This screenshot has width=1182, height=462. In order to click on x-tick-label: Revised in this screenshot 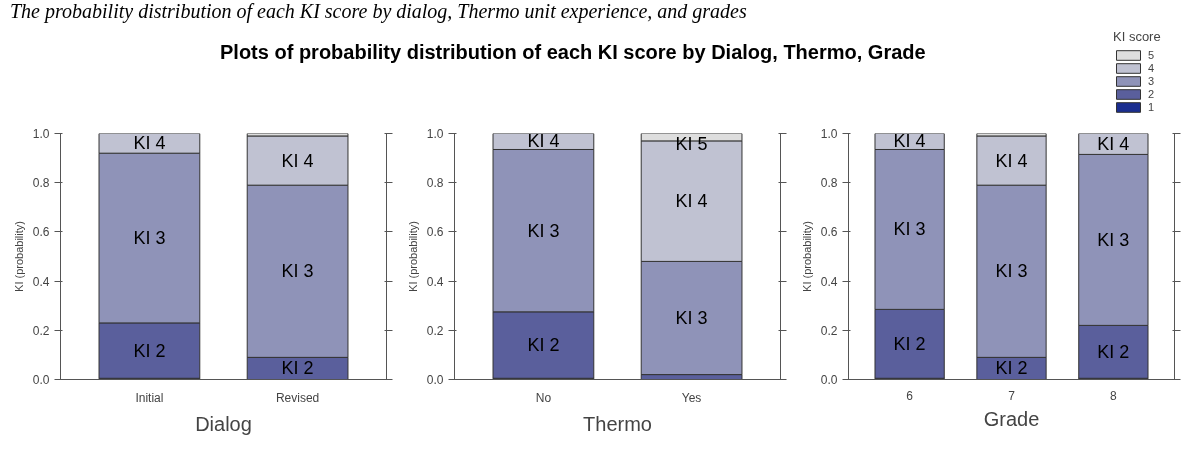, I will do `click(297, 397)`.